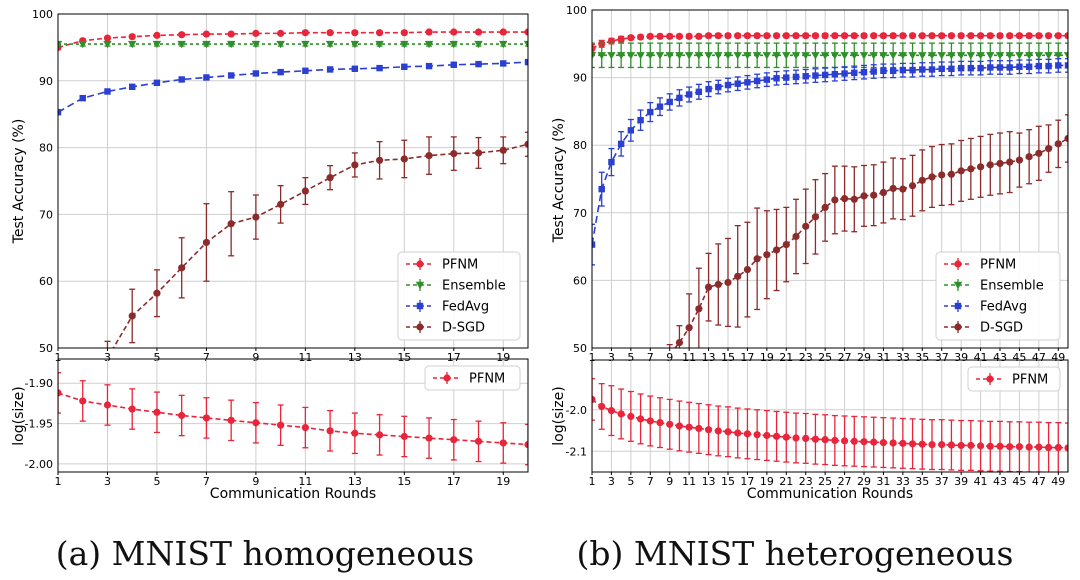 The width and height of the screenshot is (1080, 580). I want to click on x-tick-label: 35, so click(922, 481).